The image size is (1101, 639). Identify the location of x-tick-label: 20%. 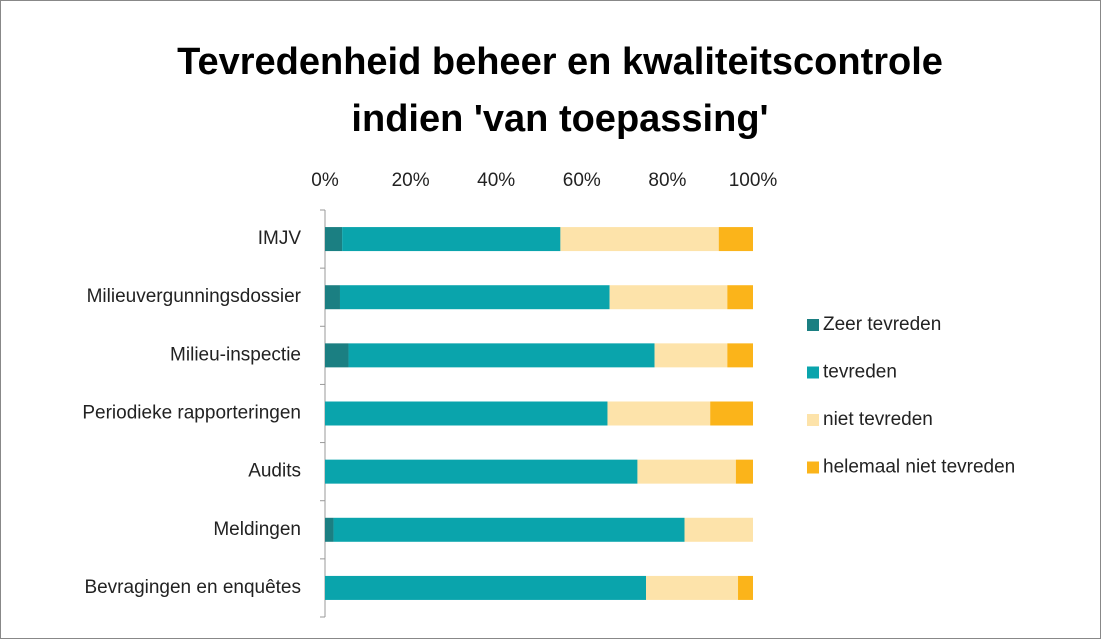
(411, 180).